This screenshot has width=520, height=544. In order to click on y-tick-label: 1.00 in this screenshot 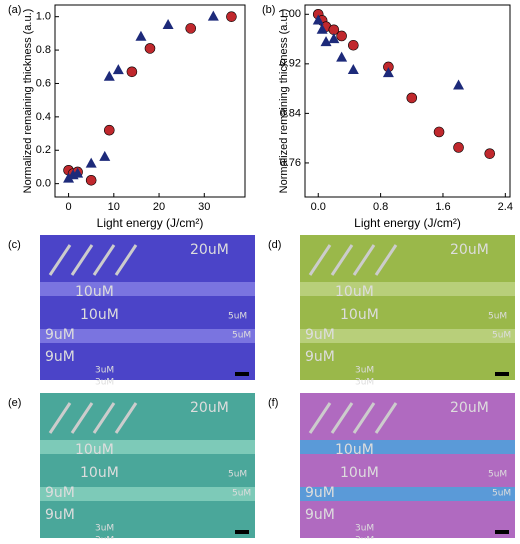, I will do `click(290, 14)`.